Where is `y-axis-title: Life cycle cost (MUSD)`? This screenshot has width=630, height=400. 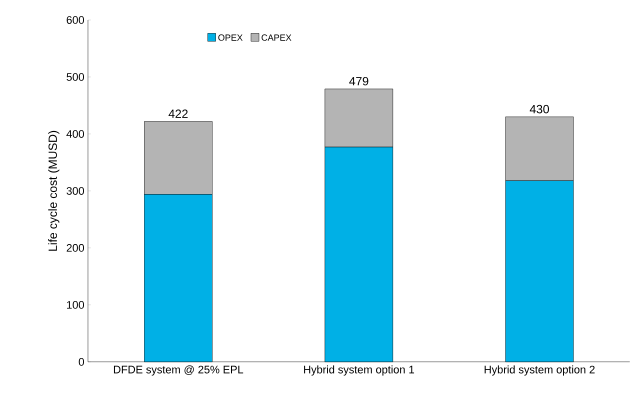
y-axis-title: Life cycle cost (MUSD) is located at coordinates (54, 191).